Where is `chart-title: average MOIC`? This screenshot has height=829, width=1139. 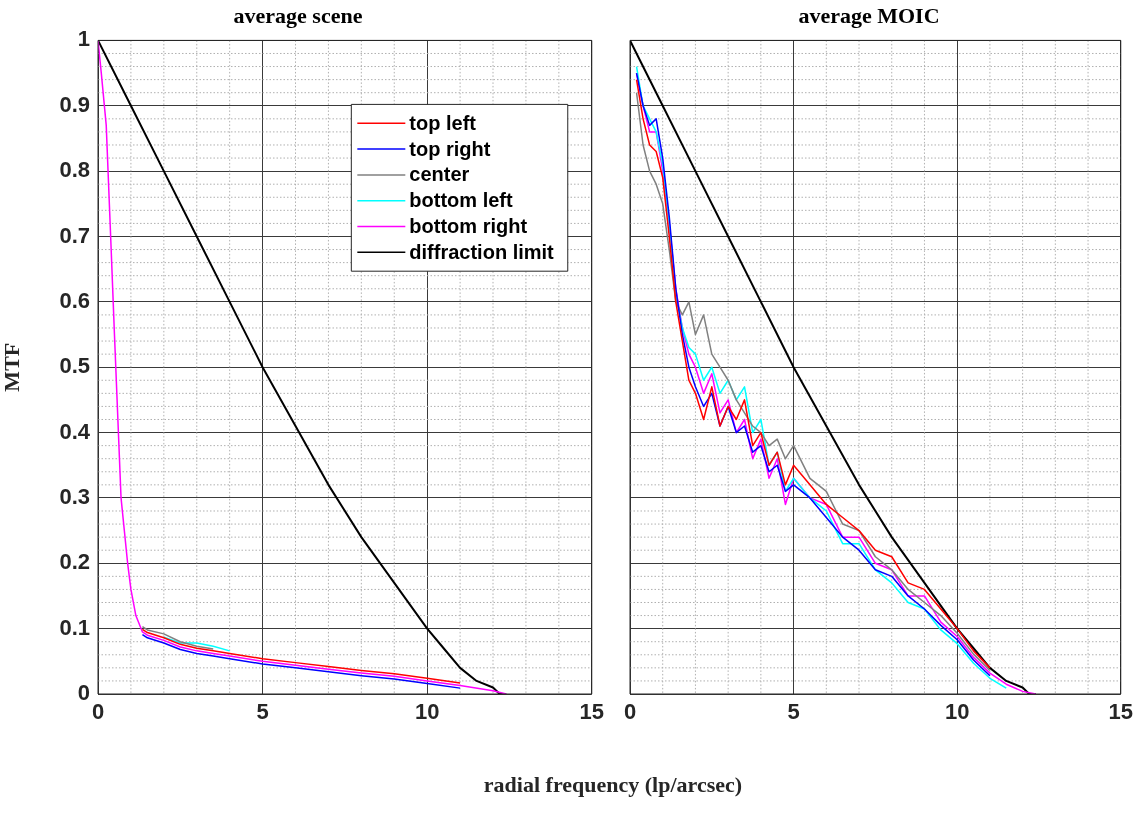
chart-title: average MOIC is located at coordinates (869, 15).